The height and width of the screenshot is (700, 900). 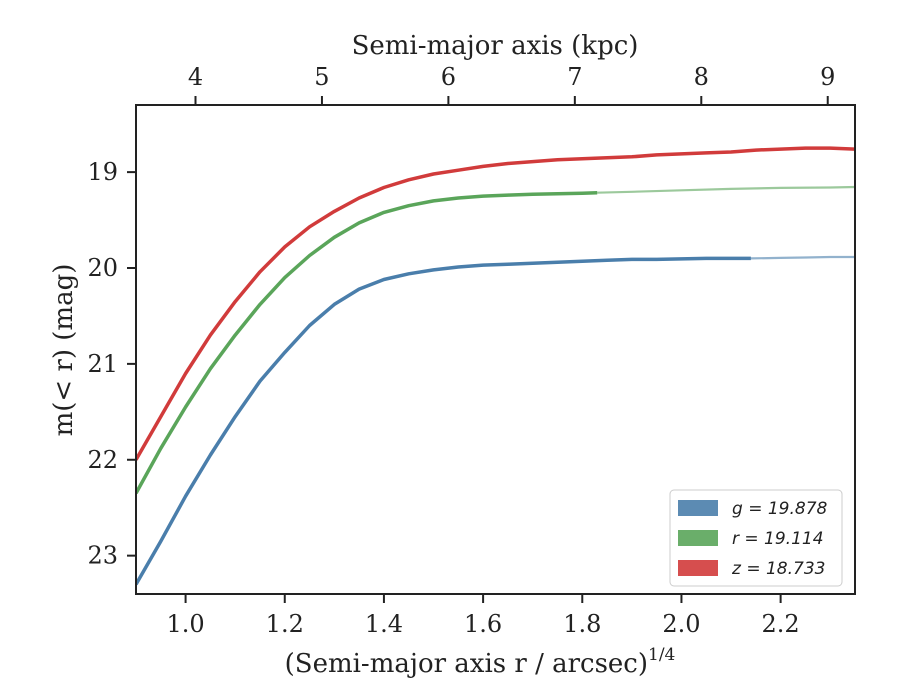 I want to click on y-tick-label: 21, so click(x=102, y=364).